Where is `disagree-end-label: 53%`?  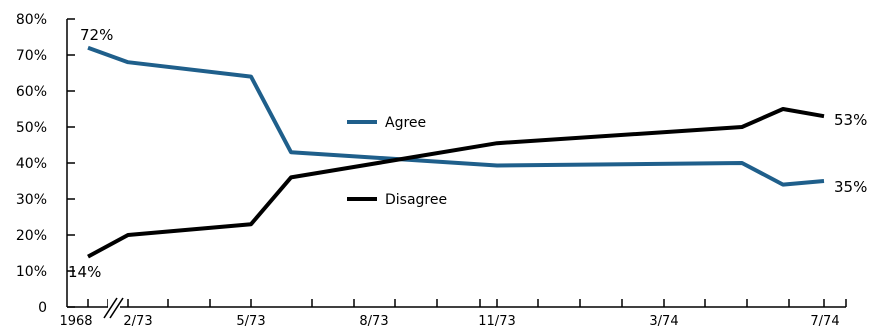 disagree-end-label: 53% is located at coordinates (850, 120).